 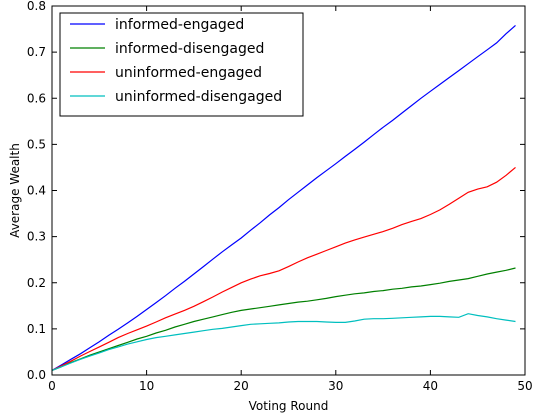 What do you see at coordinates (36, 283) in the screenshot?
I see `y-tick-label: 0.2` at bounding box center [36, 283].